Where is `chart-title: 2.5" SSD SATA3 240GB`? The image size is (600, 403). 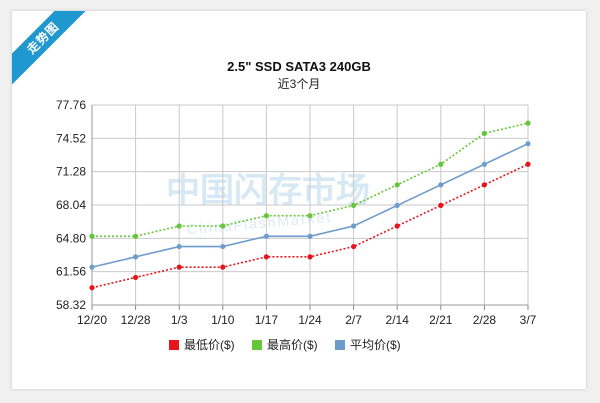 chart-title: 2.5" SSD SATA3 240GB is located at coordinates (299, 66).